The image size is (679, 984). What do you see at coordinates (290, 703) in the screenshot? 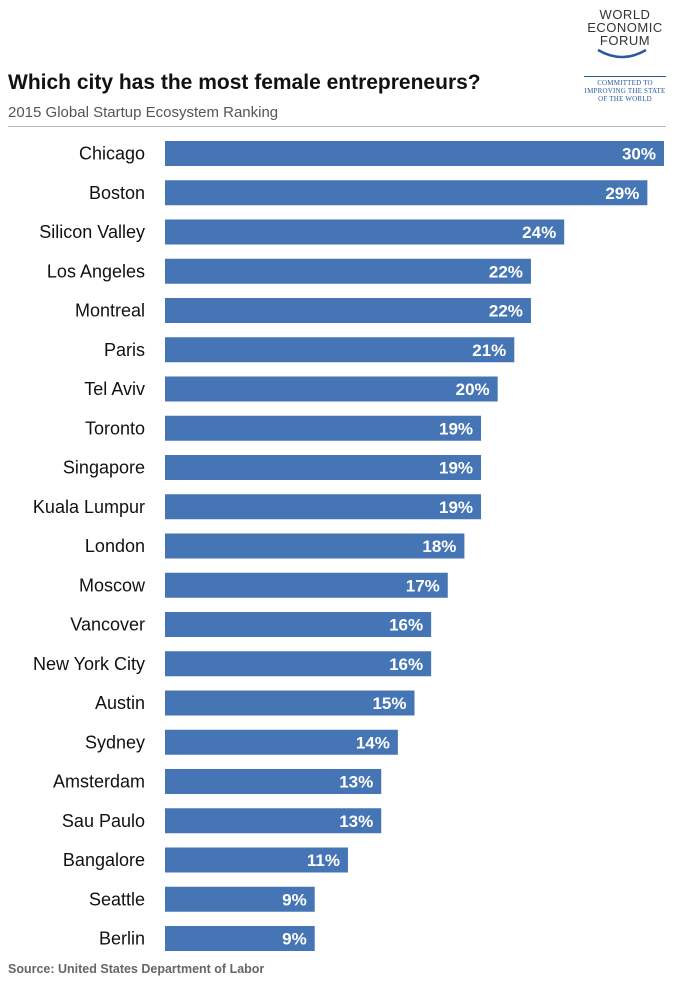
I see `bar-austin` at bounding box center [290, 703].